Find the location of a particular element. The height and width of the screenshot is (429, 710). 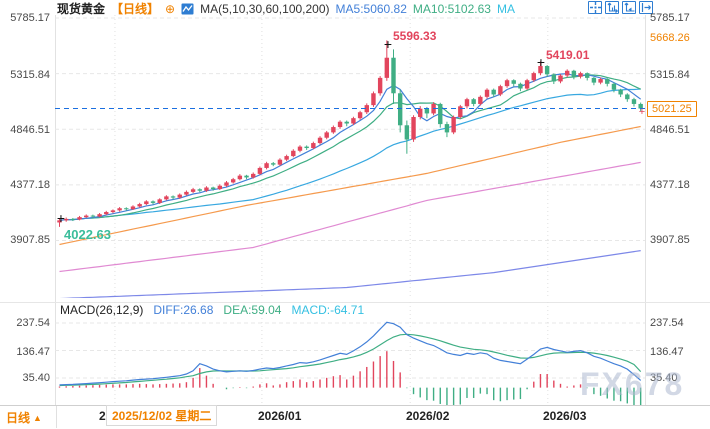

go-to-latest-icon is located at coordinates (646, 7).